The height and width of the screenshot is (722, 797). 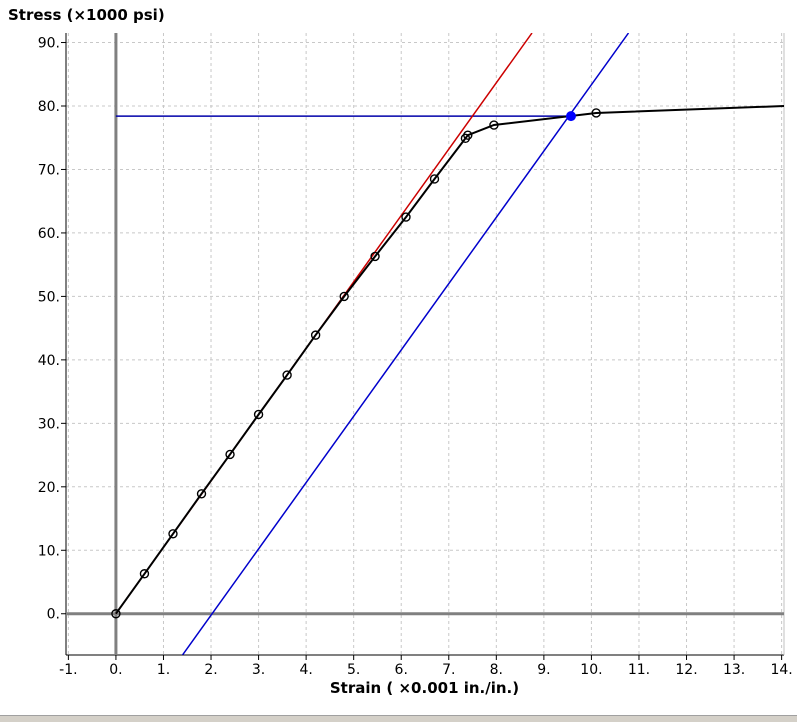 What do you see at coordinates (543, 670) in the screenshot?
I see `x-tick-label: 9.` at bounding box center [543, 670].